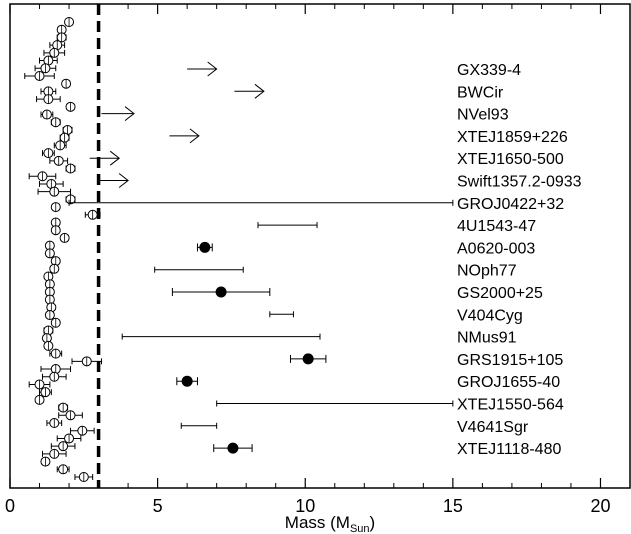 This screenshot has width=631, height=534. What do you see at coordinates (509, 449) in the screenshot?
I see `black-hole-label: XTEJ1118-480` at bounding box center [509, 449].